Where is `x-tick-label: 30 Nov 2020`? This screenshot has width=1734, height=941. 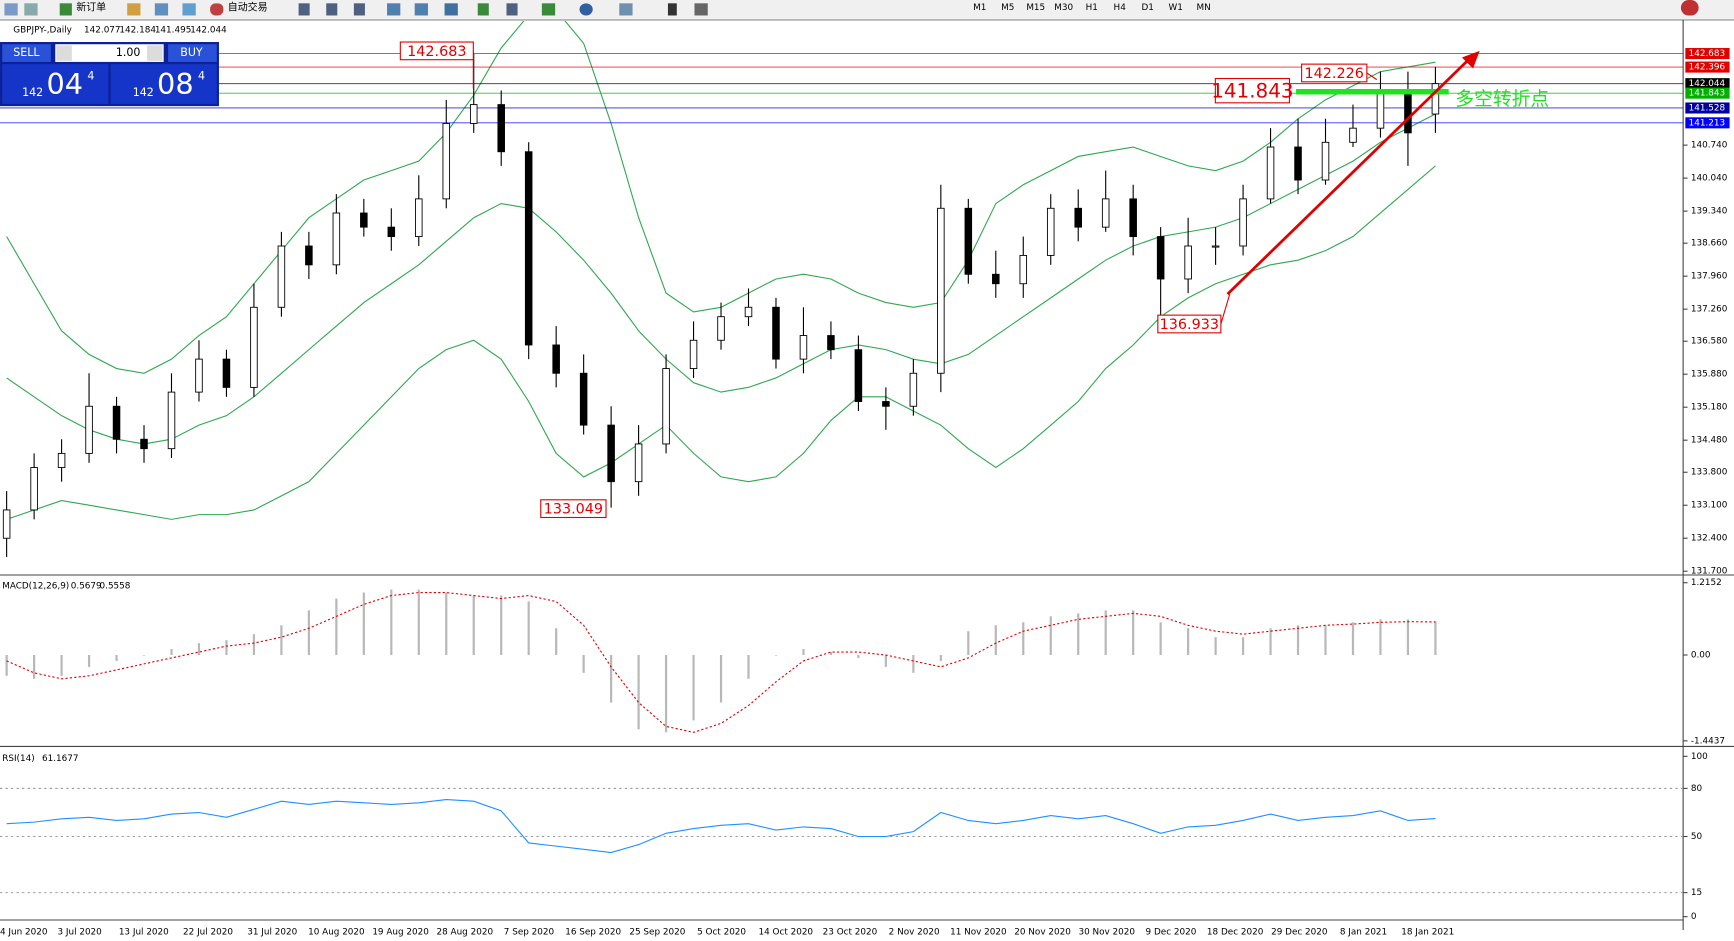
x-tick-label: 30 Nov 2020 is located at coordinates (1106, 933).